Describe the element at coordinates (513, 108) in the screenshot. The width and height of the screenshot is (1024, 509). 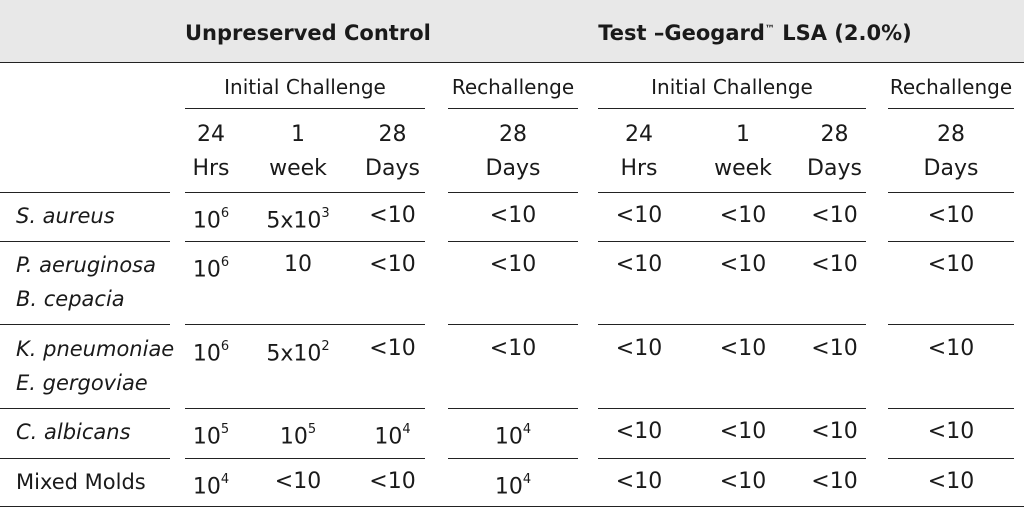
I see `control-rechallenge-rule` at that location.